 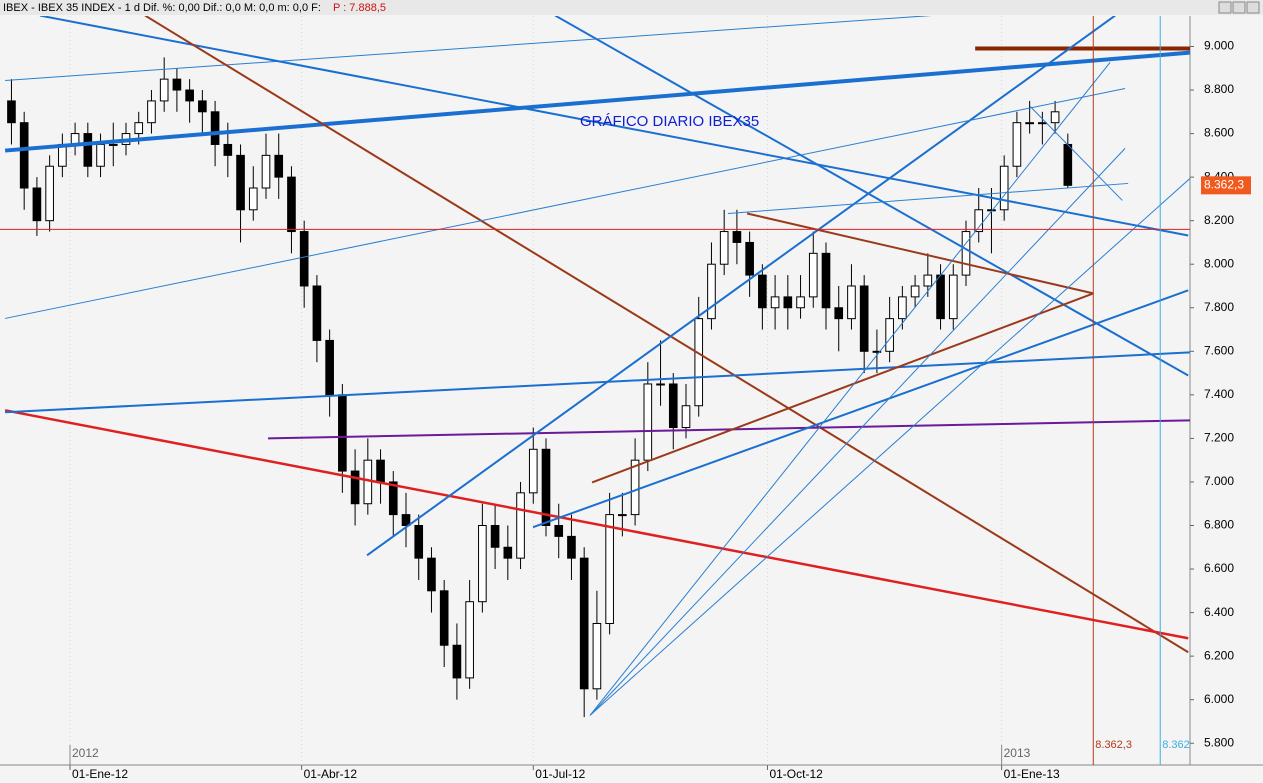 What do you see at coordinates (1113, 745) in the screenshot?
I see `marker-label: 8.362,3` at bounding box center [1113, 745].